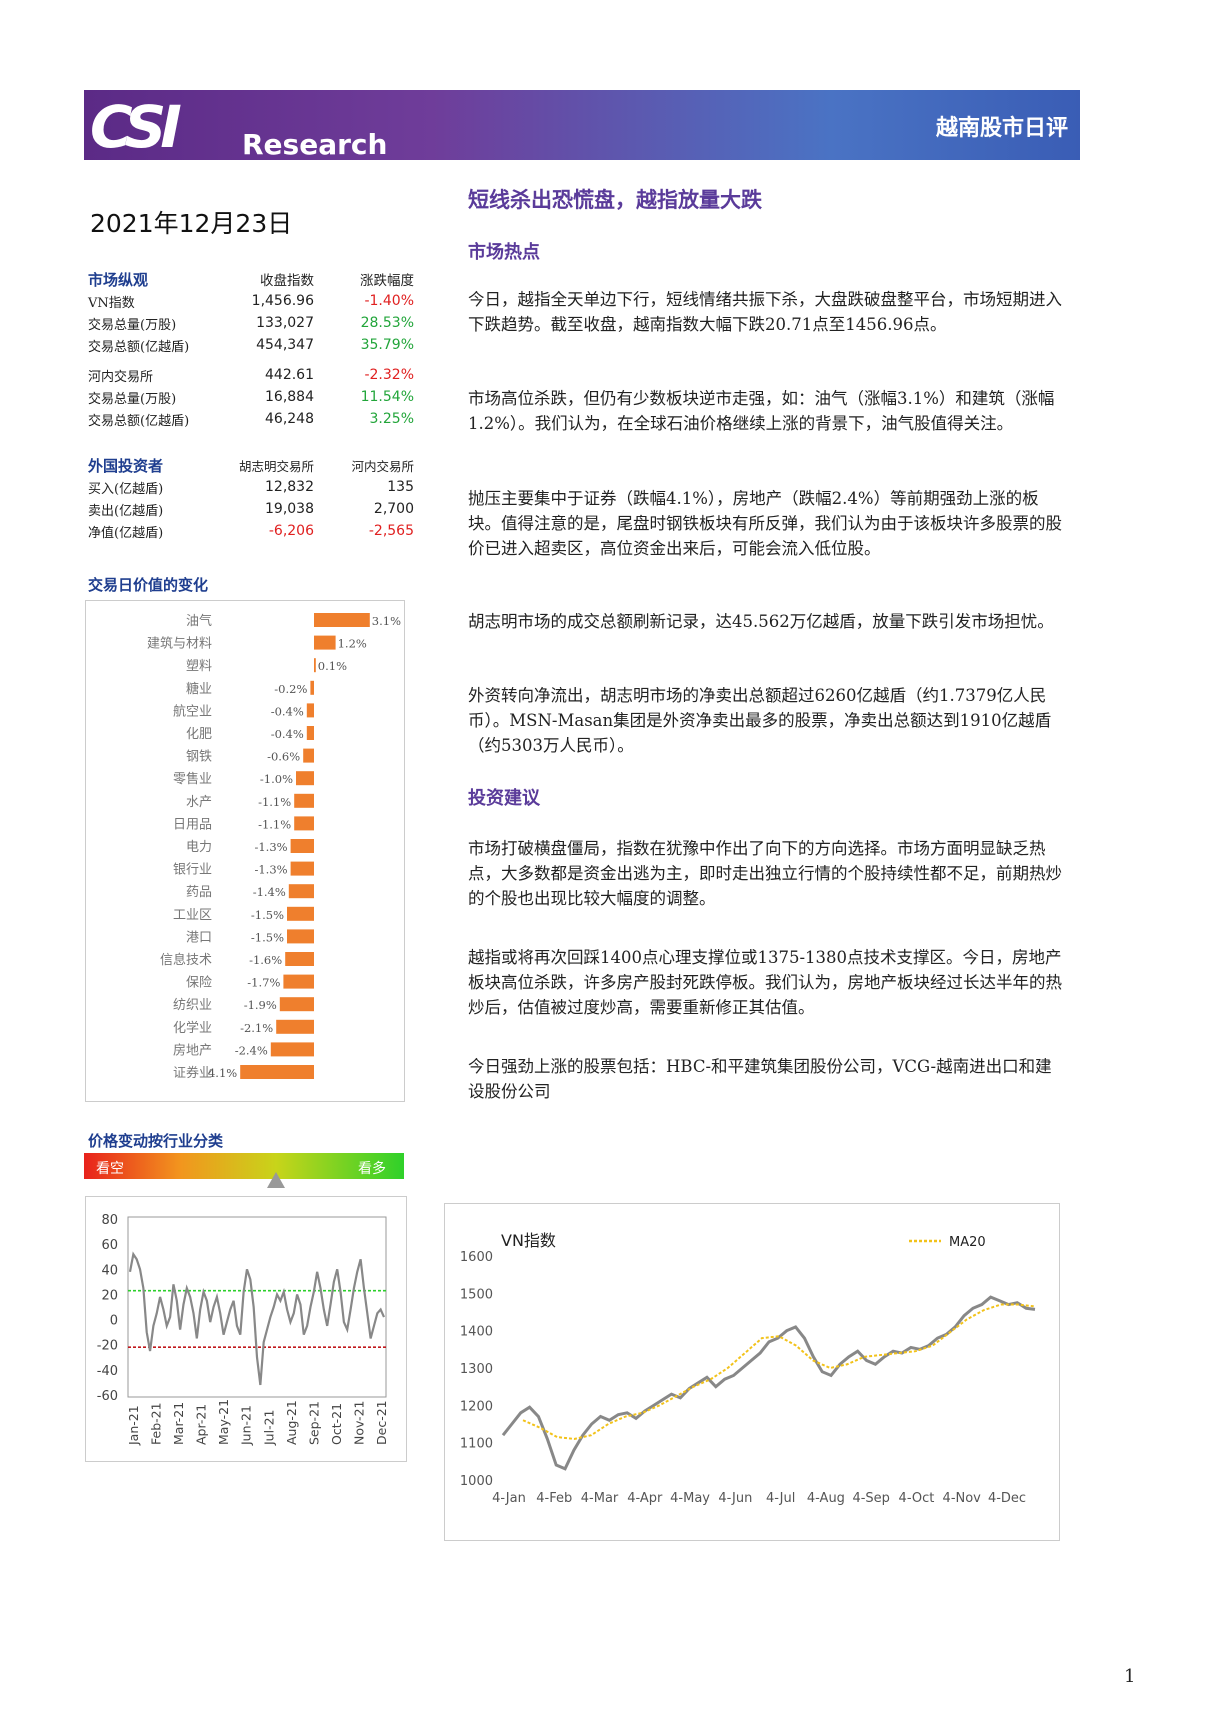  What do you see at coordinates (269, 892) in the screenshot?
I see `sector-value-label: -1.4%` at bounding box center [269, 892].